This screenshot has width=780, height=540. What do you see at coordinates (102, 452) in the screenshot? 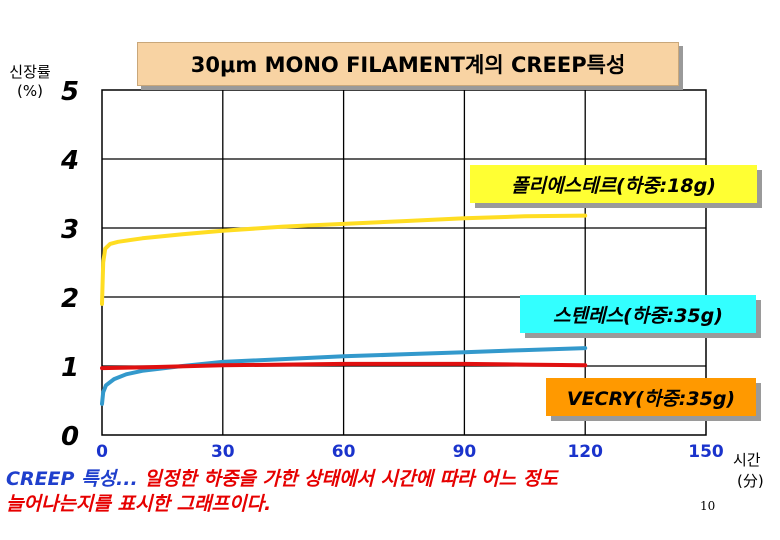
I see `x-tick-label: 0` at bounding box center [102, 452].